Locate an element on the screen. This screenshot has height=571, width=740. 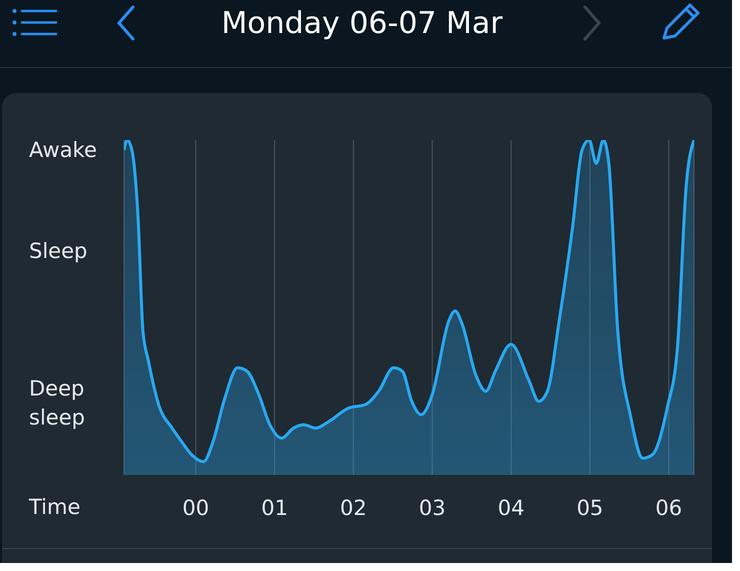
chart-title: Monday 06-07 Mar is located at coordinates (362, 24).